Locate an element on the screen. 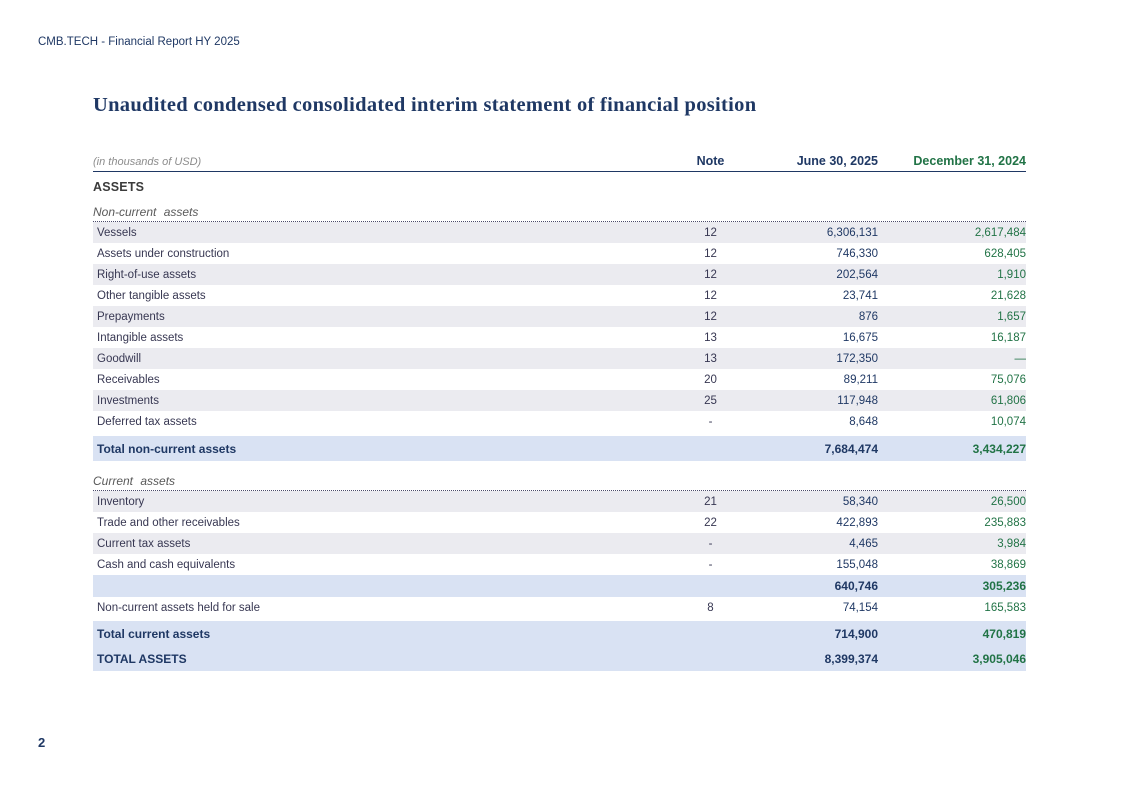 This screenshot has height=797, width=1123. row-value-2024: 75,076 is located at coordinates (1008, 379).